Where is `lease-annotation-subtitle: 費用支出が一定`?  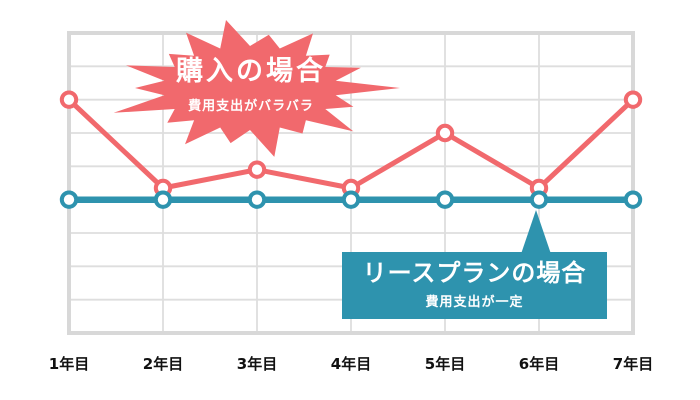 lease-annotation-subtitle: 費用支出が一定 is located at coordinates (474, 302).